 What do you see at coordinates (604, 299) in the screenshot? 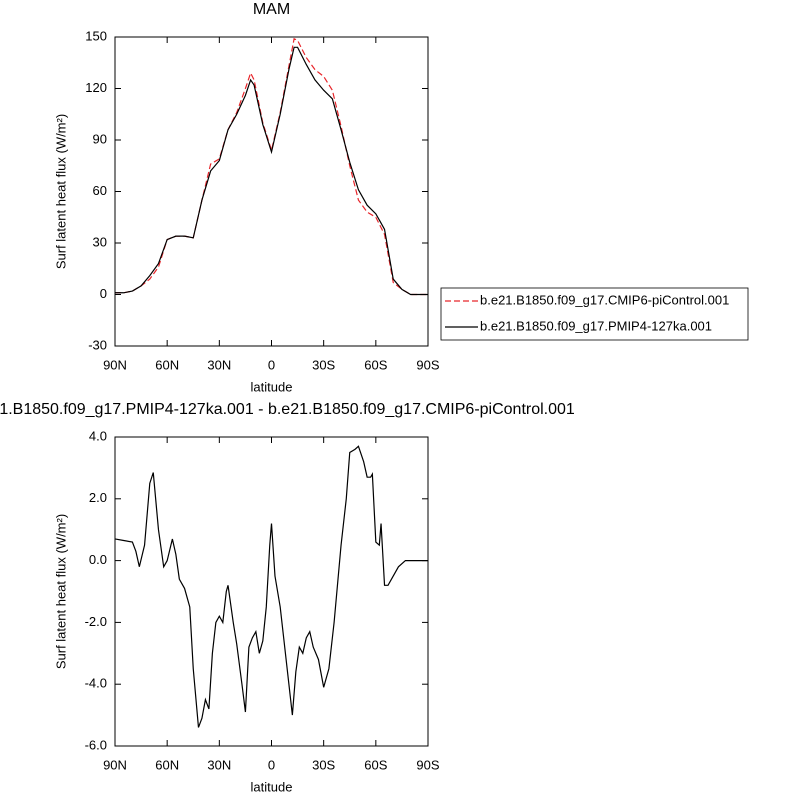
I see `legend-label: b.e21.B1850.f09_g17.CMIP6-piControl.001` at bounding box center [604, 299].